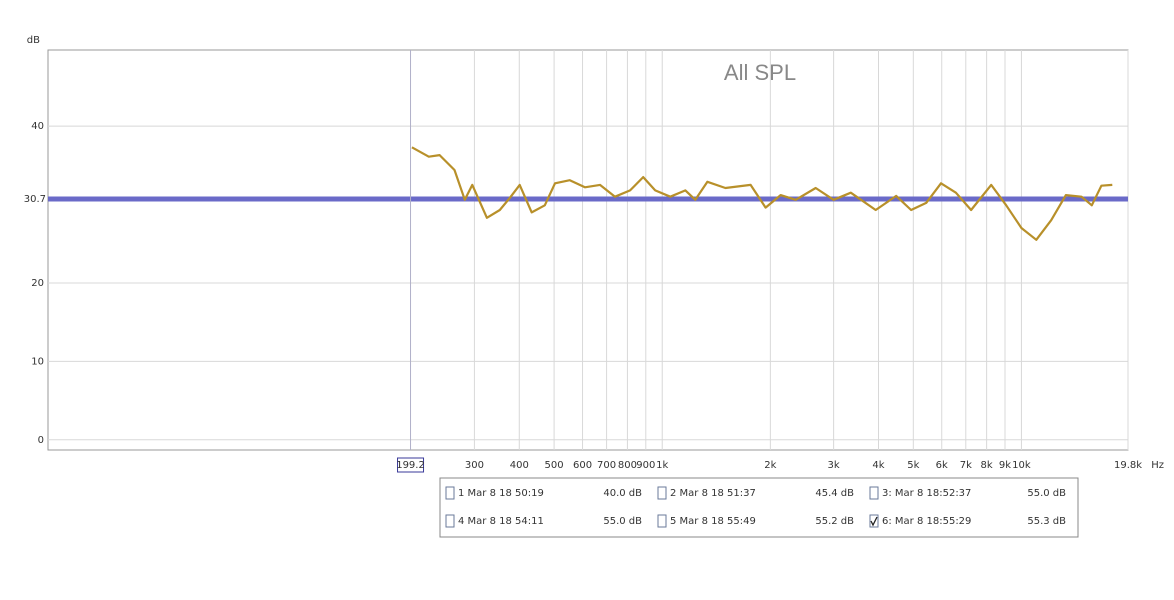 This screenshot has height=600, width=1174. What do you see at coordinates (41, 440) in the screenshot?
I see `y-tick-label: 0` at bounding box center [41, 440].